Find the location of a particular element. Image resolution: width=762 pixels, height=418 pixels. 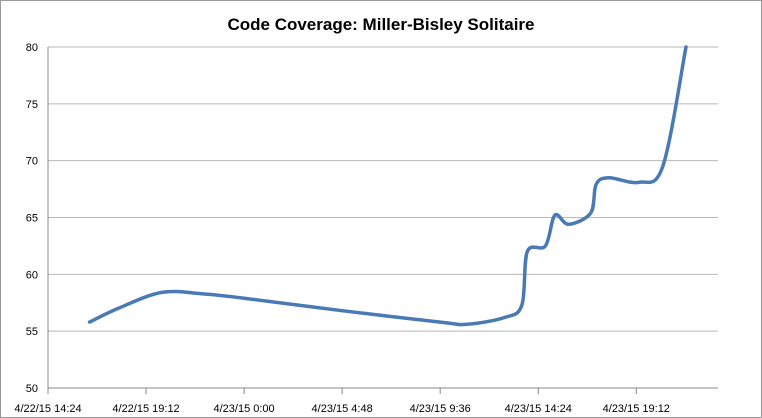

y-tick-label: 70 is located at coordinates (32, 162).